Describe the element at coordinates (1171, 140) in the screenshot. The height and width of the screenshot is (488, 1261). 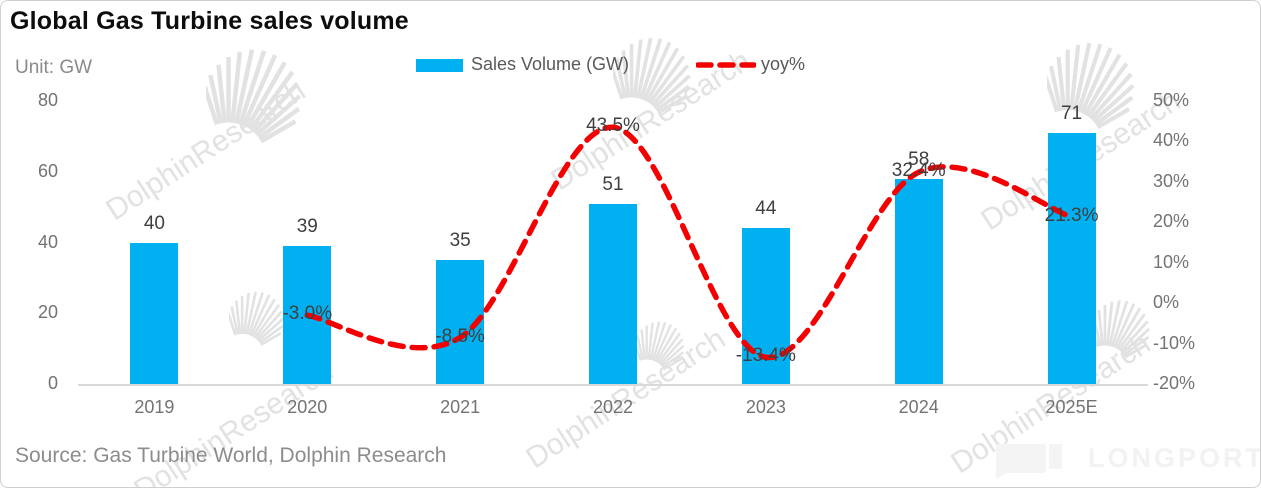
I see `y-axis-right-tick-label: 40%` at that location.